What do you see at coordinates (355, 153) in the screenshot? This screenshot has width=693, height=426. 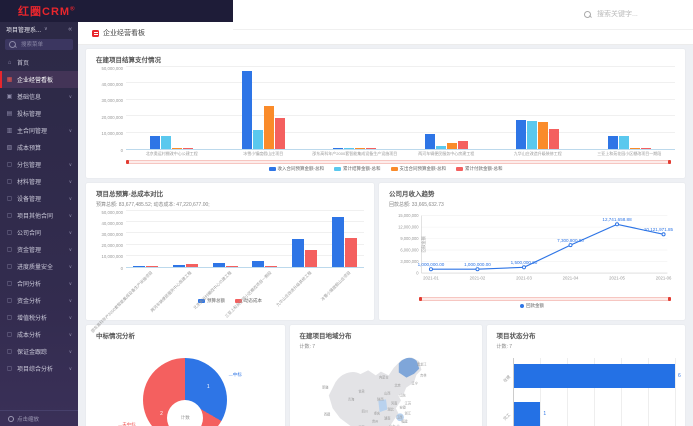 I see `x-tick-label: 邵东高科年产2000套智能集成设备生产设施项目` at bounding box center [355, 153].